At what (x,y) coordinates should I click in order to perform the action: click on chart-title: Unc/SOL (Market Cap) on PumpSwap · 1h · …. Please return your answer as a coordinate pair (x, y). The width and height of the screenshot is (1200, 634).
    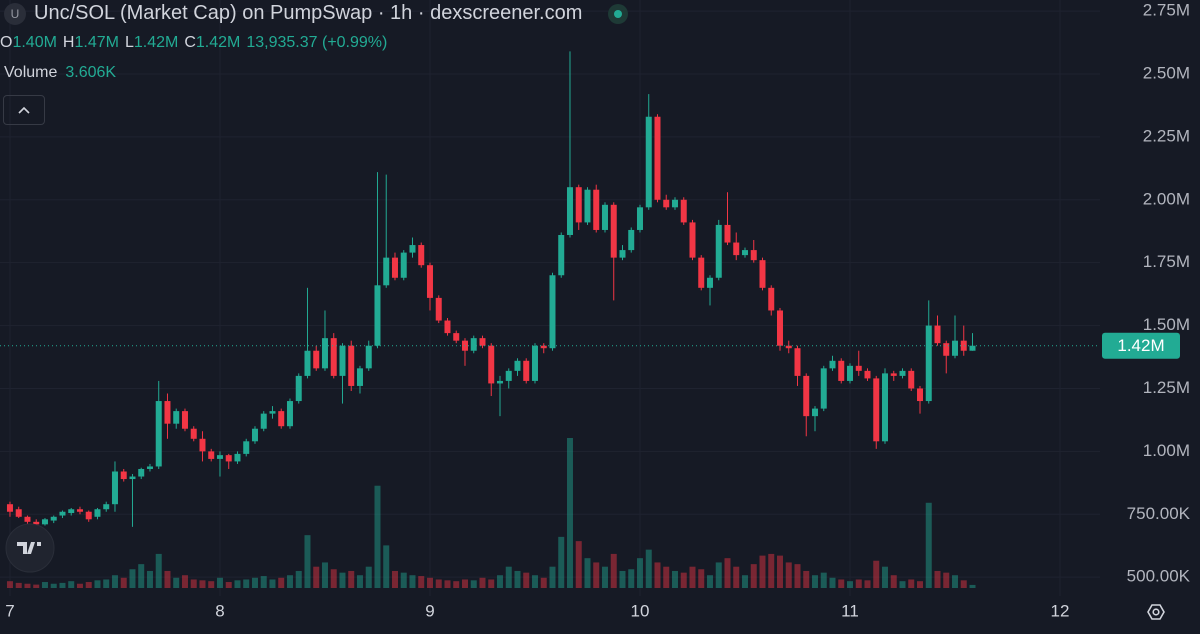
    Looking at the image, I should click on (308, 13).